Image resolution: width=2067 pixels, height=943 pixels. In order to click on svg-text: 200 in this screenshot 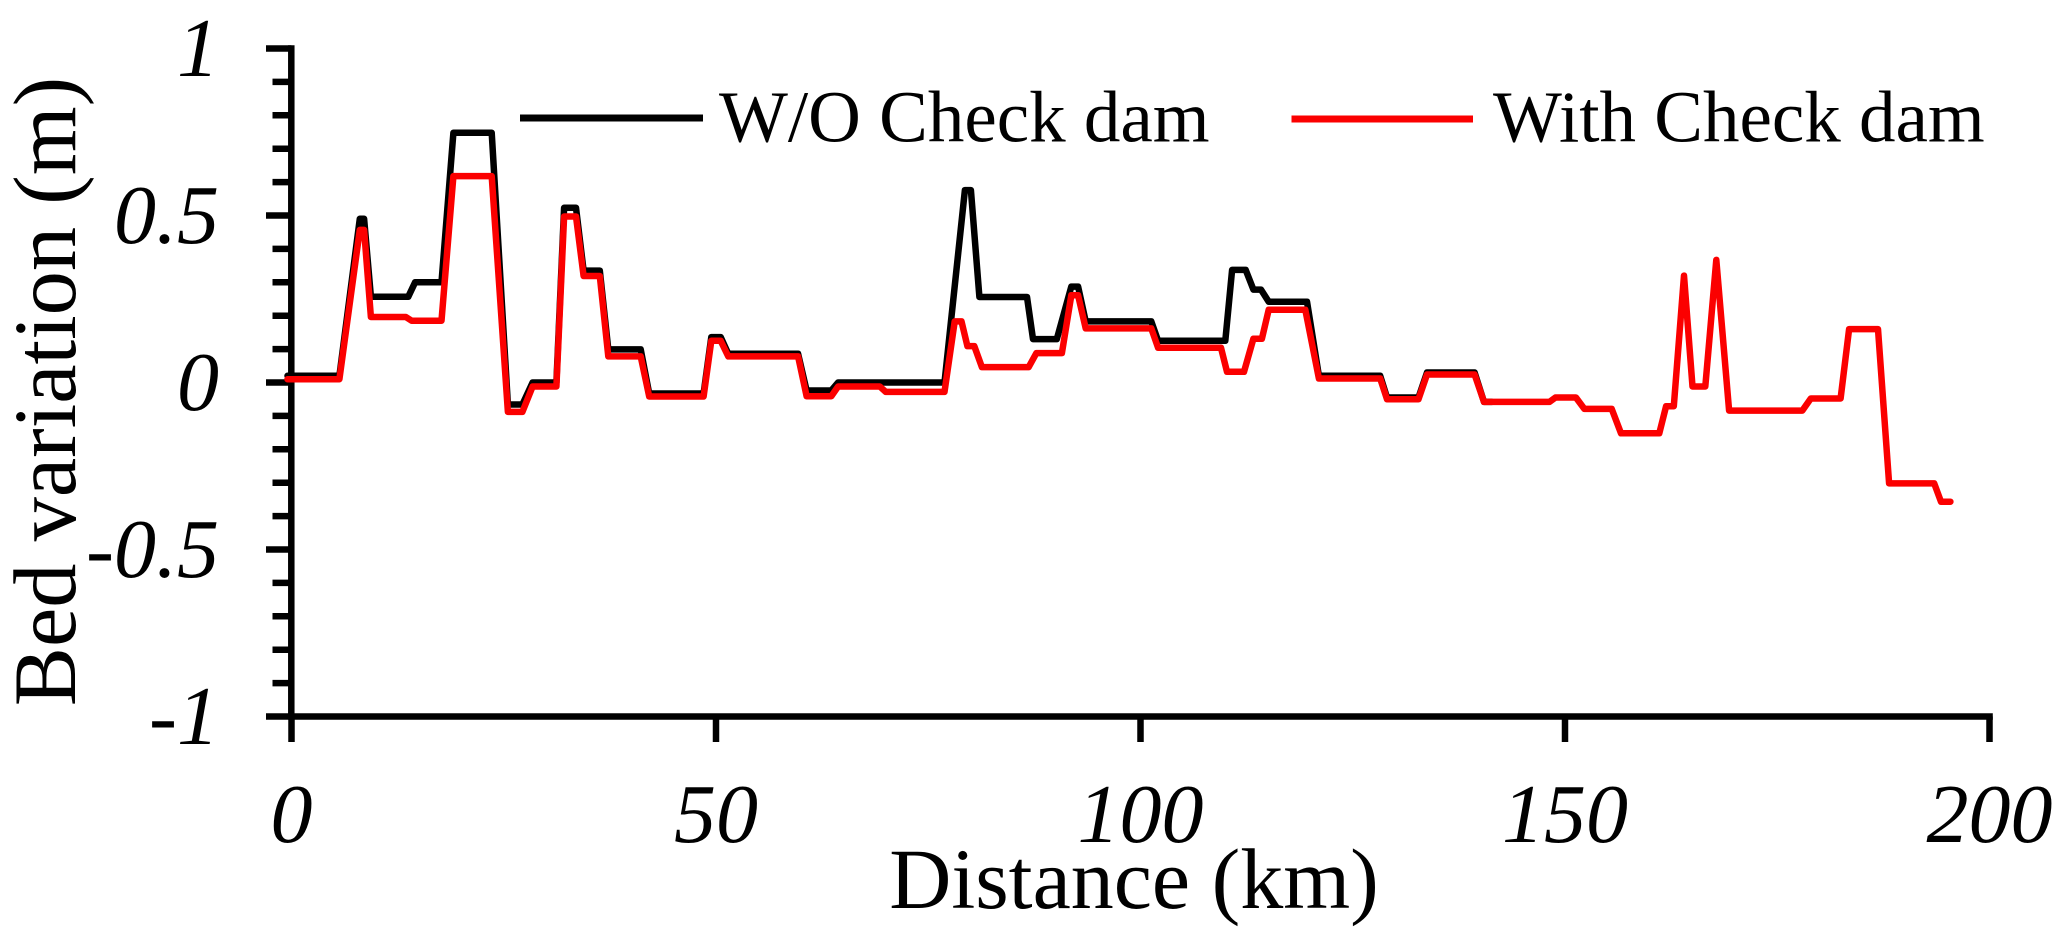, I will do `click(1990, 814)`.